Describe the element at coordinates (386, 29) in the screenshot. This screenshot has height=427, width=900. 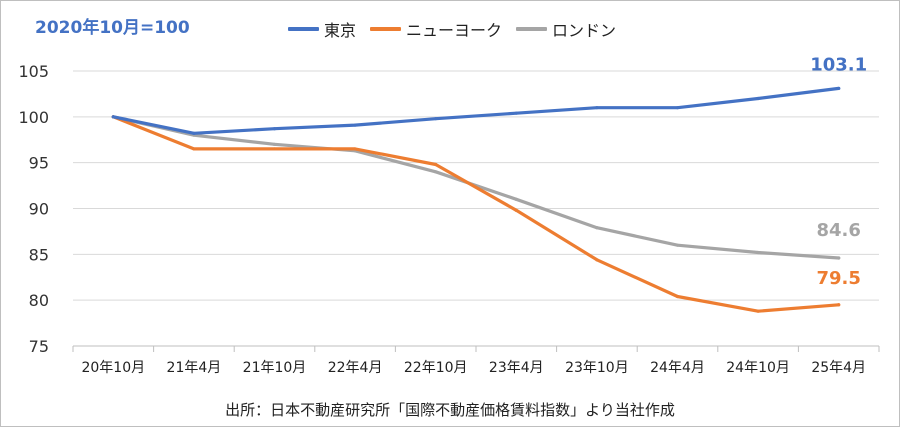
I see `legend-swatch-new-york` at that location.